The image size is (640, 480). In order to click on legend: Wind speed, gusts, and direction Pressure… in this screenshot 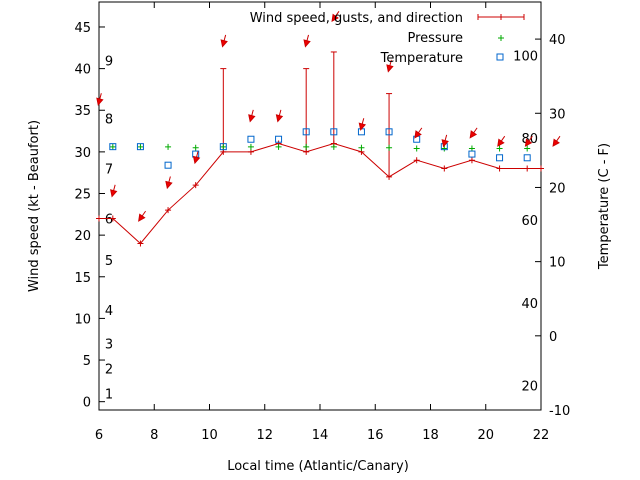, I will do `click(387, 38)`.